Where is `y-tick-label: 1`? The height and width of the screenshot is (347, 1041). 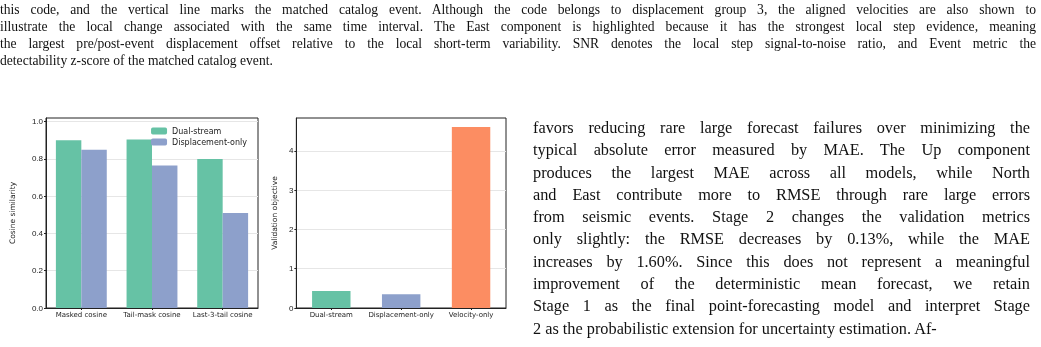 y-tick-label: 1 is located at coordinates (291, 269).